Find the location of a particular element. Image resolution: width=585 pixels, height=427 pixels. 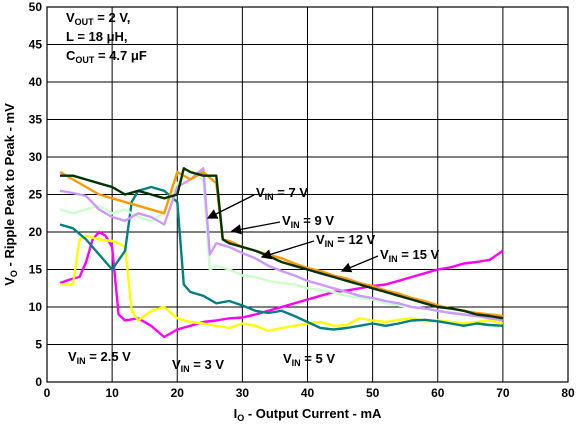

x-axis-title-subscript: O is located at coordinates (240, 418).